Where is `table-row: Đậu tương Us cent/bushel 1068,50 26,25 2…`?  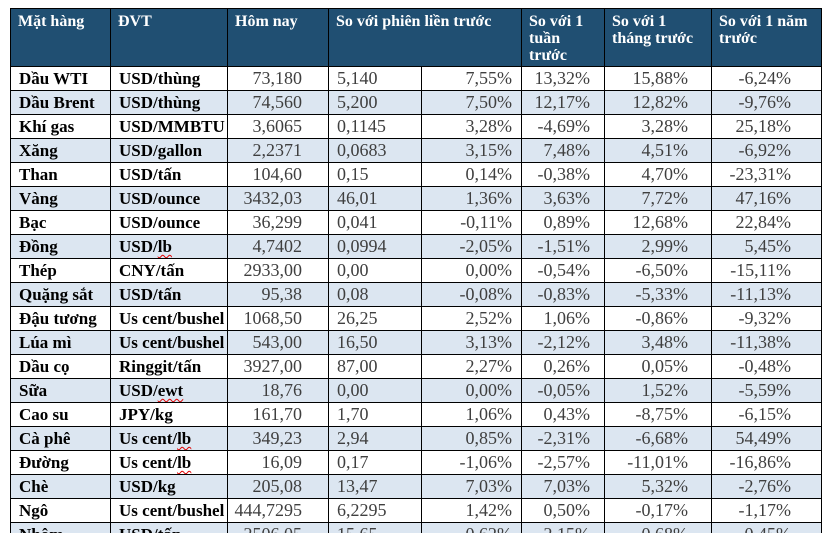 table-row: Đậu tương Us cent/bushel 1068,50 26,25 2… is located at coordinates (416, 318).